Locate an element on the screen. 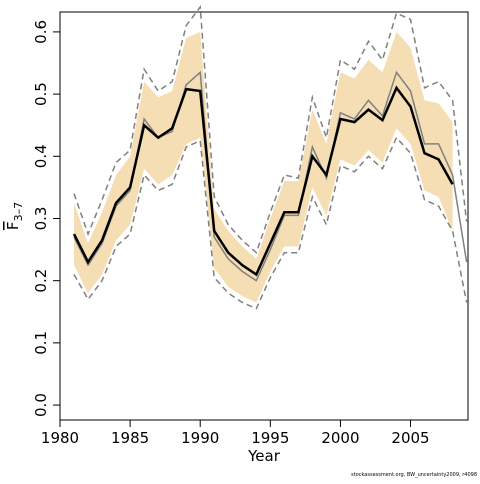 This screenshot has width=480, height=484. x-tick-label: 1985 is located at coordinates (130, 438).